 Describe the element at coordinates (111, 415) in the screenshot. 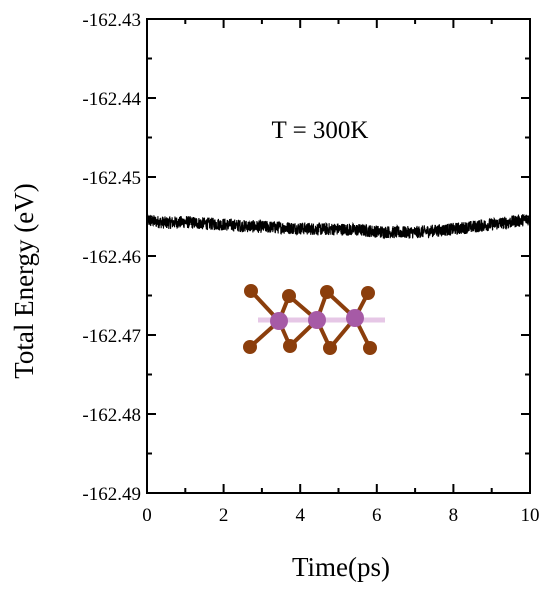

I see `y-tick-label: -162.48` at that location.